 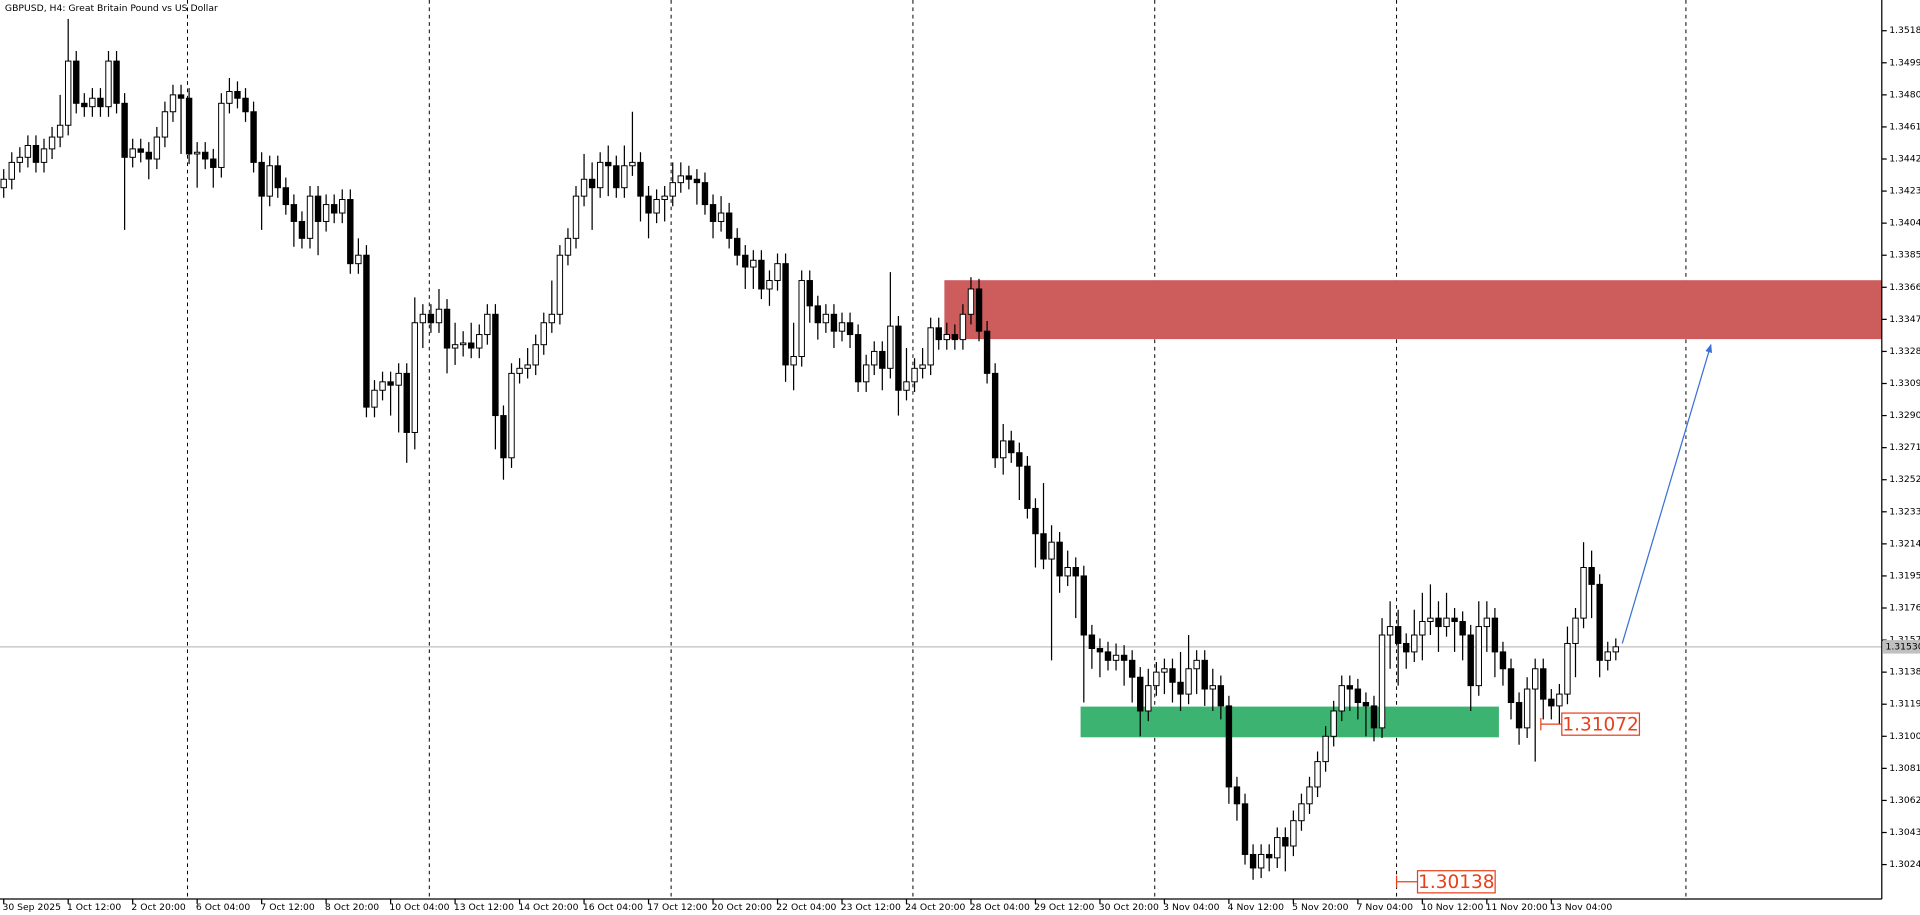 I want to click on y-tick-label: 1.33090, so click(x=1904, y=383).